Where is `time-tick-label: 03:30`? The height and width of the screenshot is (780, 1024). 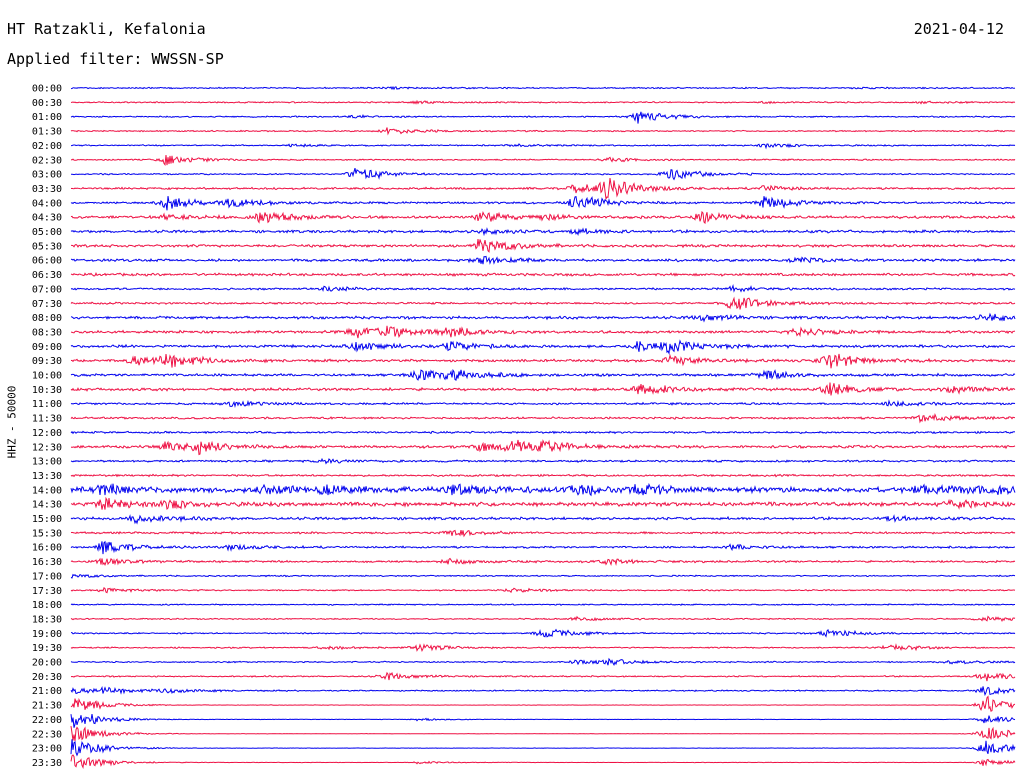
time-tick-label: 03:30 is located at coordinates (47, 189).